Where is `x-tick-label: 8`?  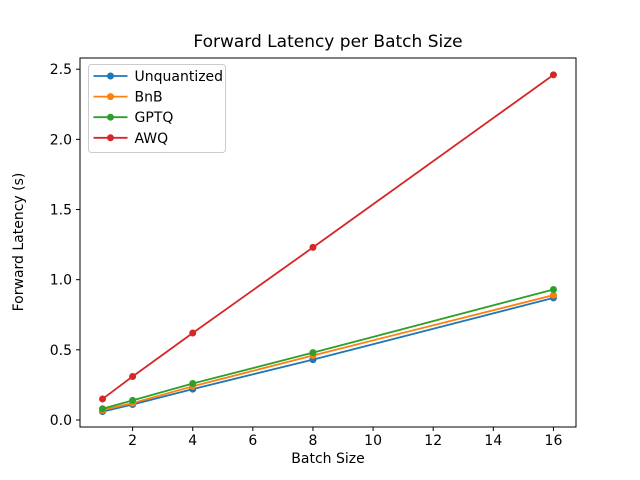 x-tick-label: 8 is located at coordinates (313, 441).